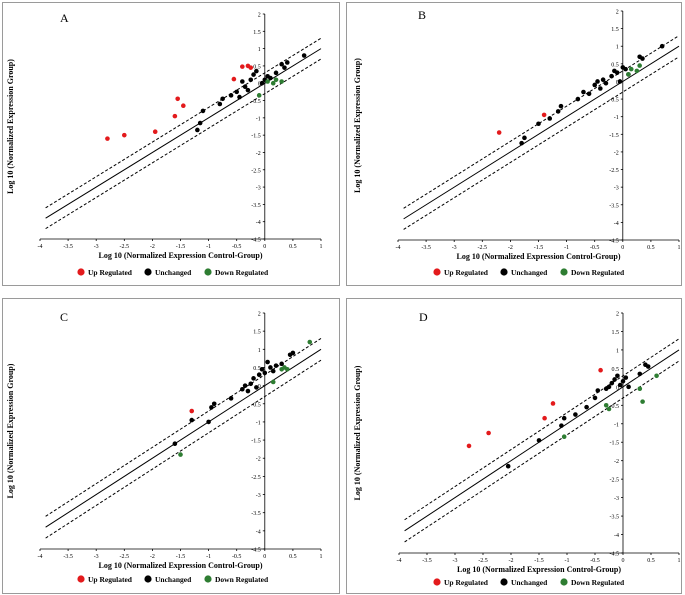  What do you see at coordinates (10, 430) in the screenshot?
I see `y-axis-title: Log 10 (Normalized Expression Group)` at bounding box center [10, 430].